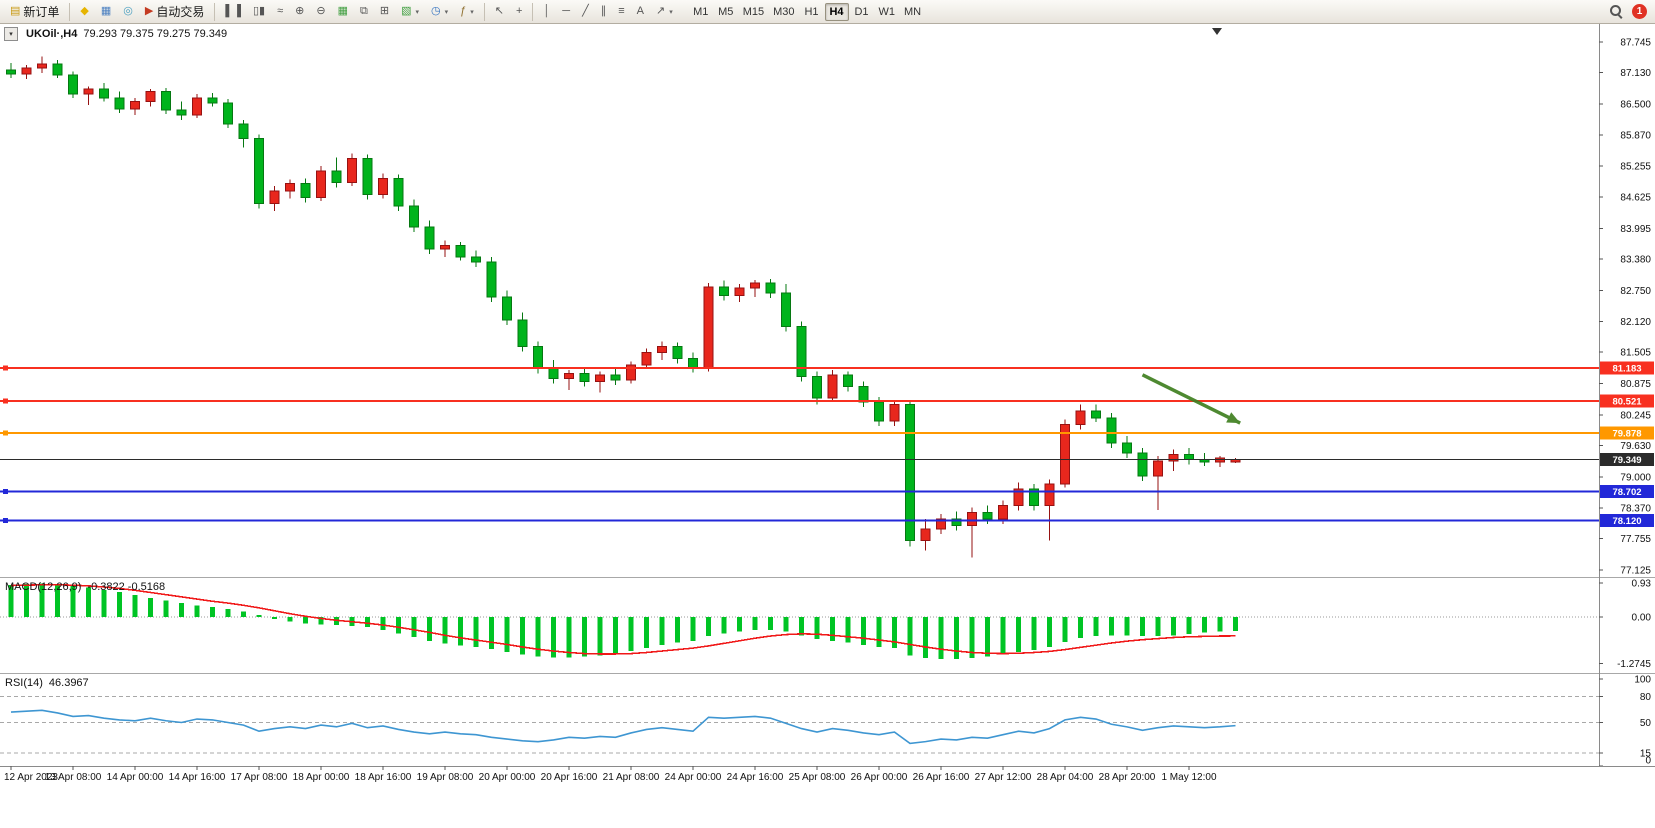 This screenshot has width=1655, height=828. What do you see at coordinates (155, 34) in the screenshot?
I see `ohlc-label: 79.293 79.375 79.275 79.349` at bounding box center [155, 34].